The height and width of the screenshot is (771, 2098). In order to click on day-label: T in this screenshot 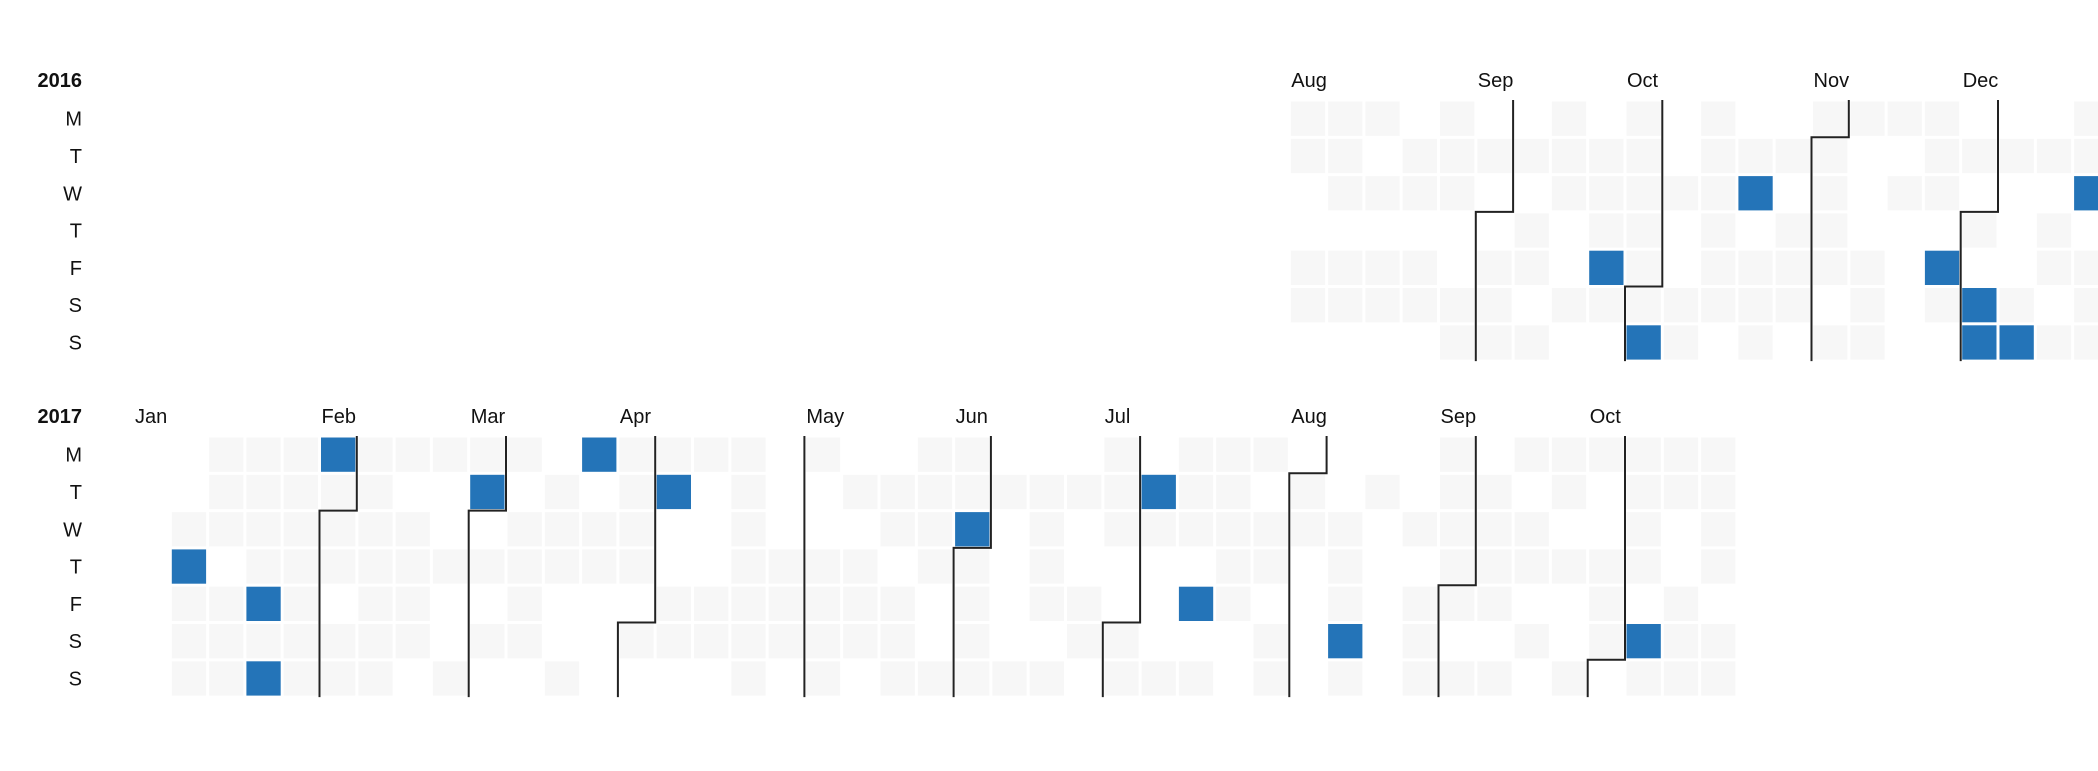, I will do `click(76, 157)`.